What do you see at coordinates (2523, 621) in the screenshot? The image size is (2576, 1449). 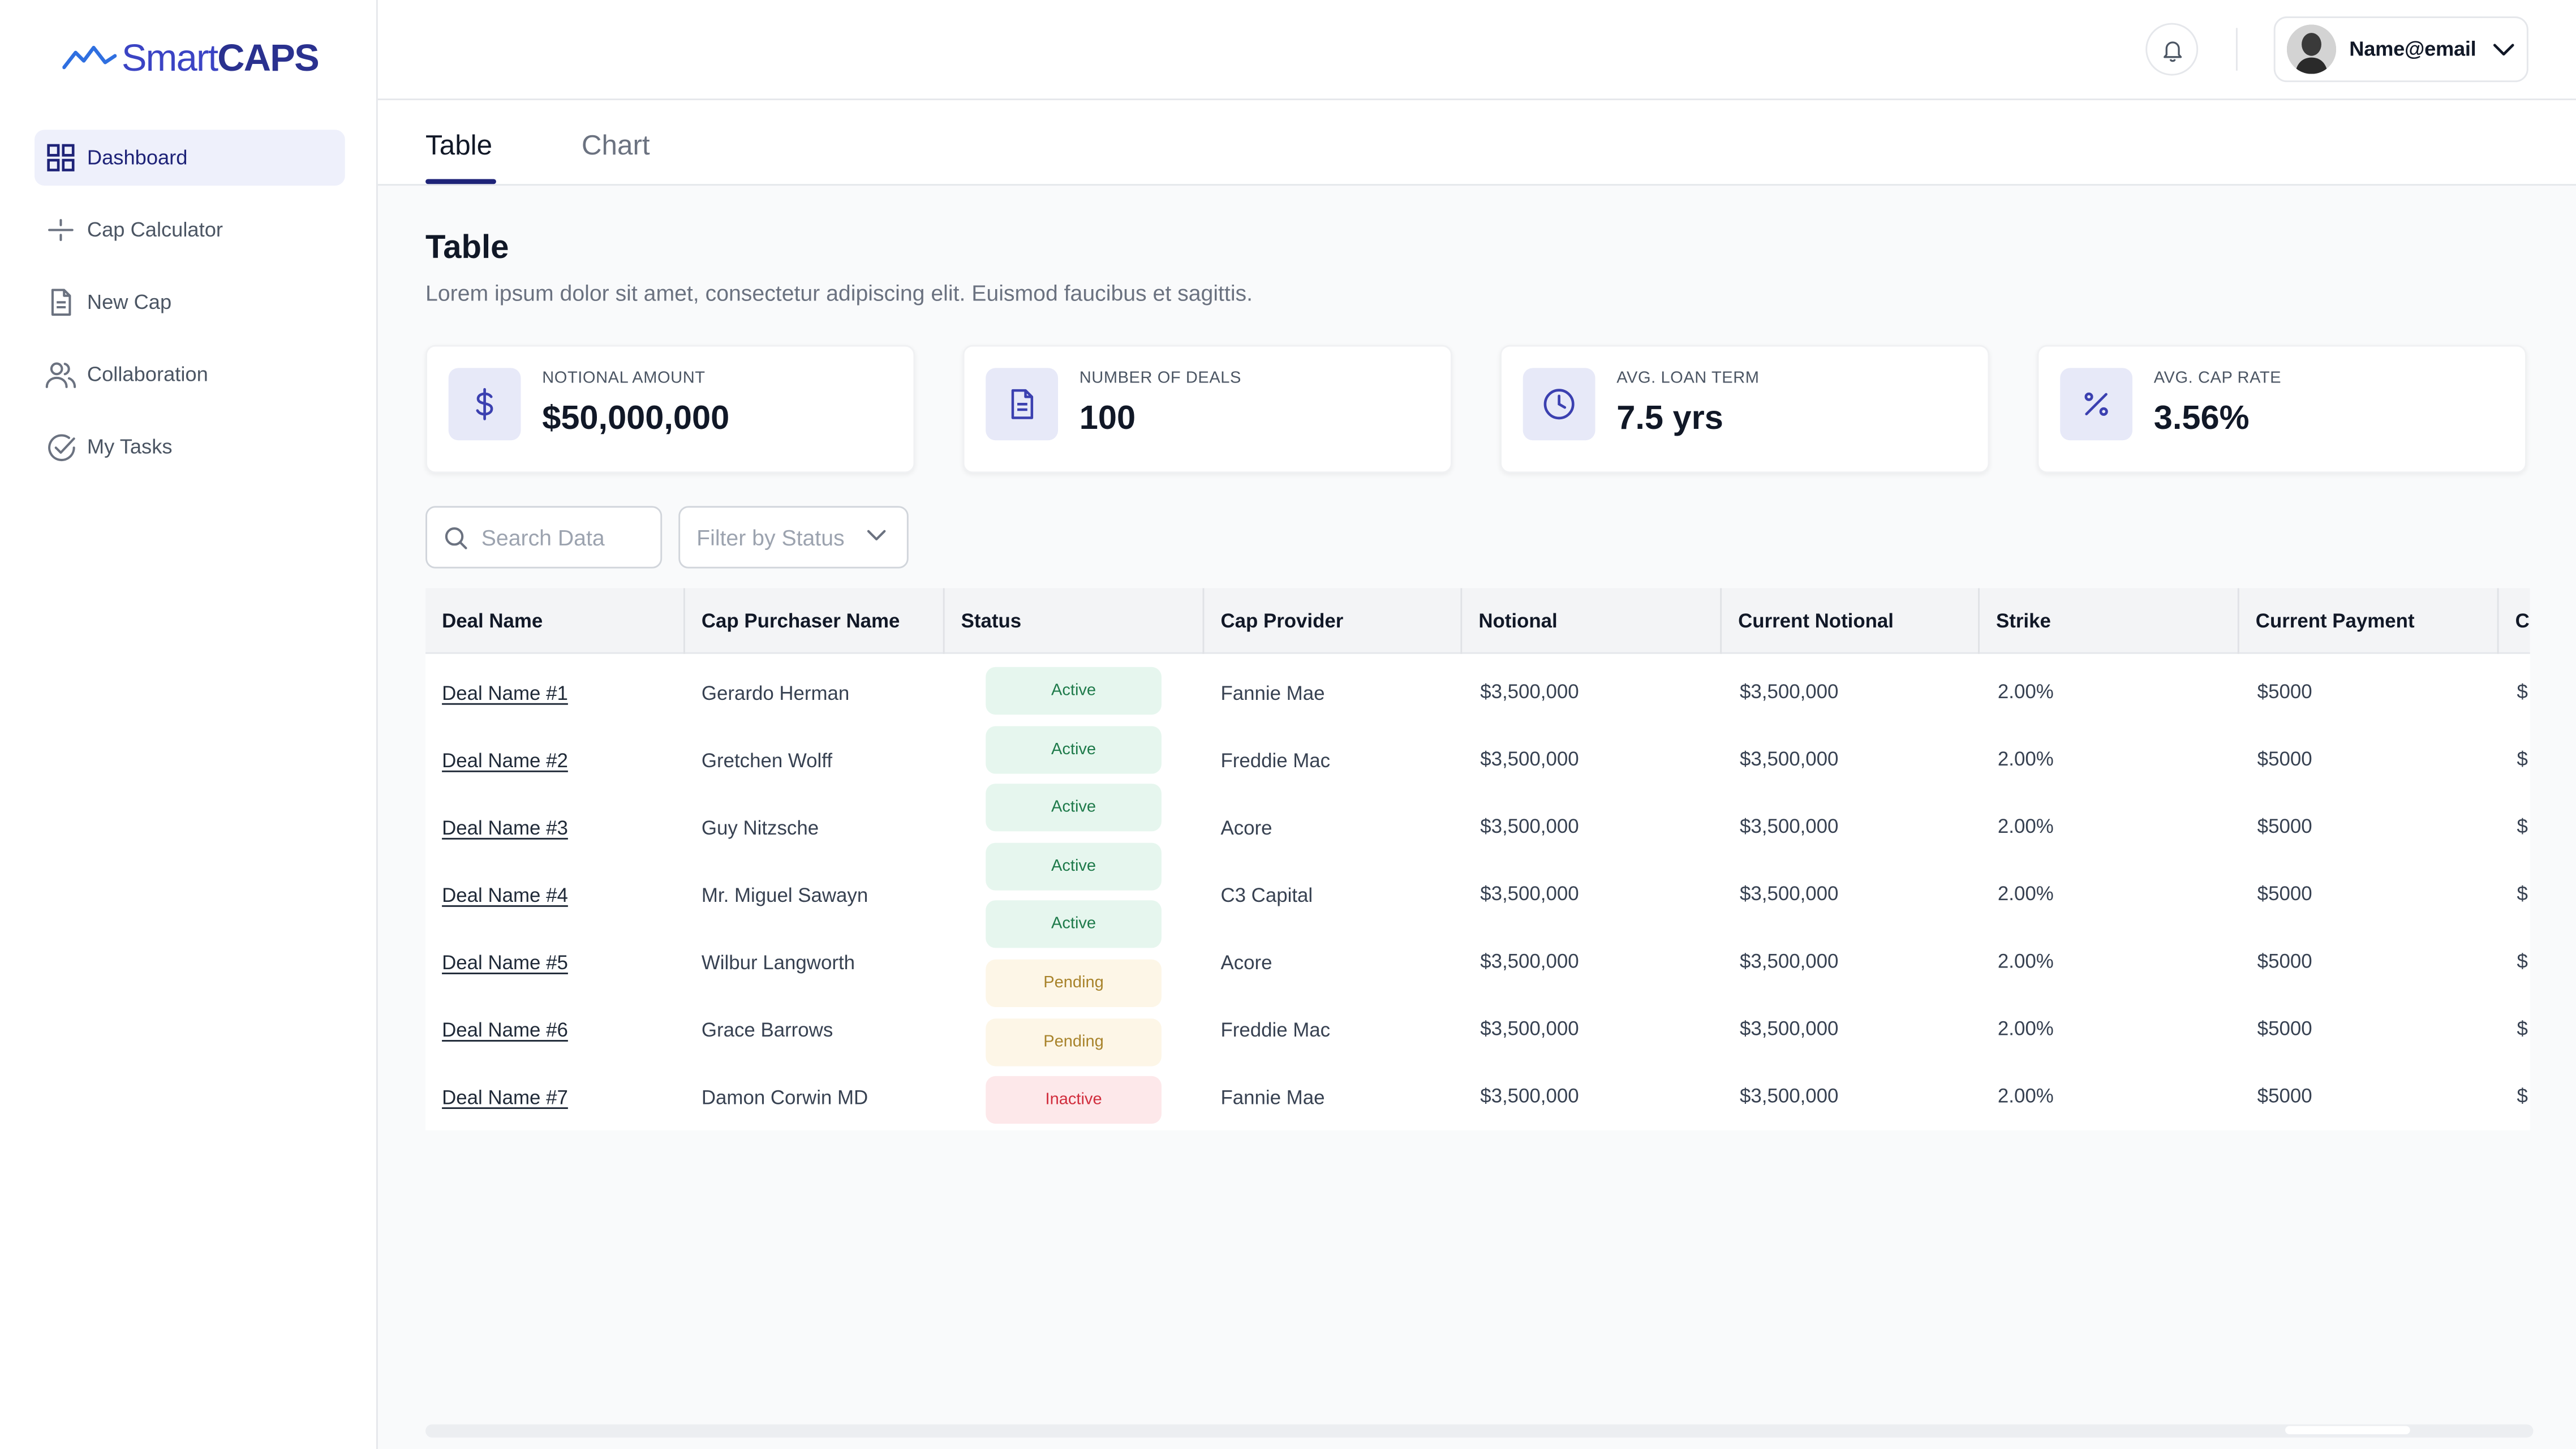 I see `column-header-next: Cu` at bounding box center [2523, 621].